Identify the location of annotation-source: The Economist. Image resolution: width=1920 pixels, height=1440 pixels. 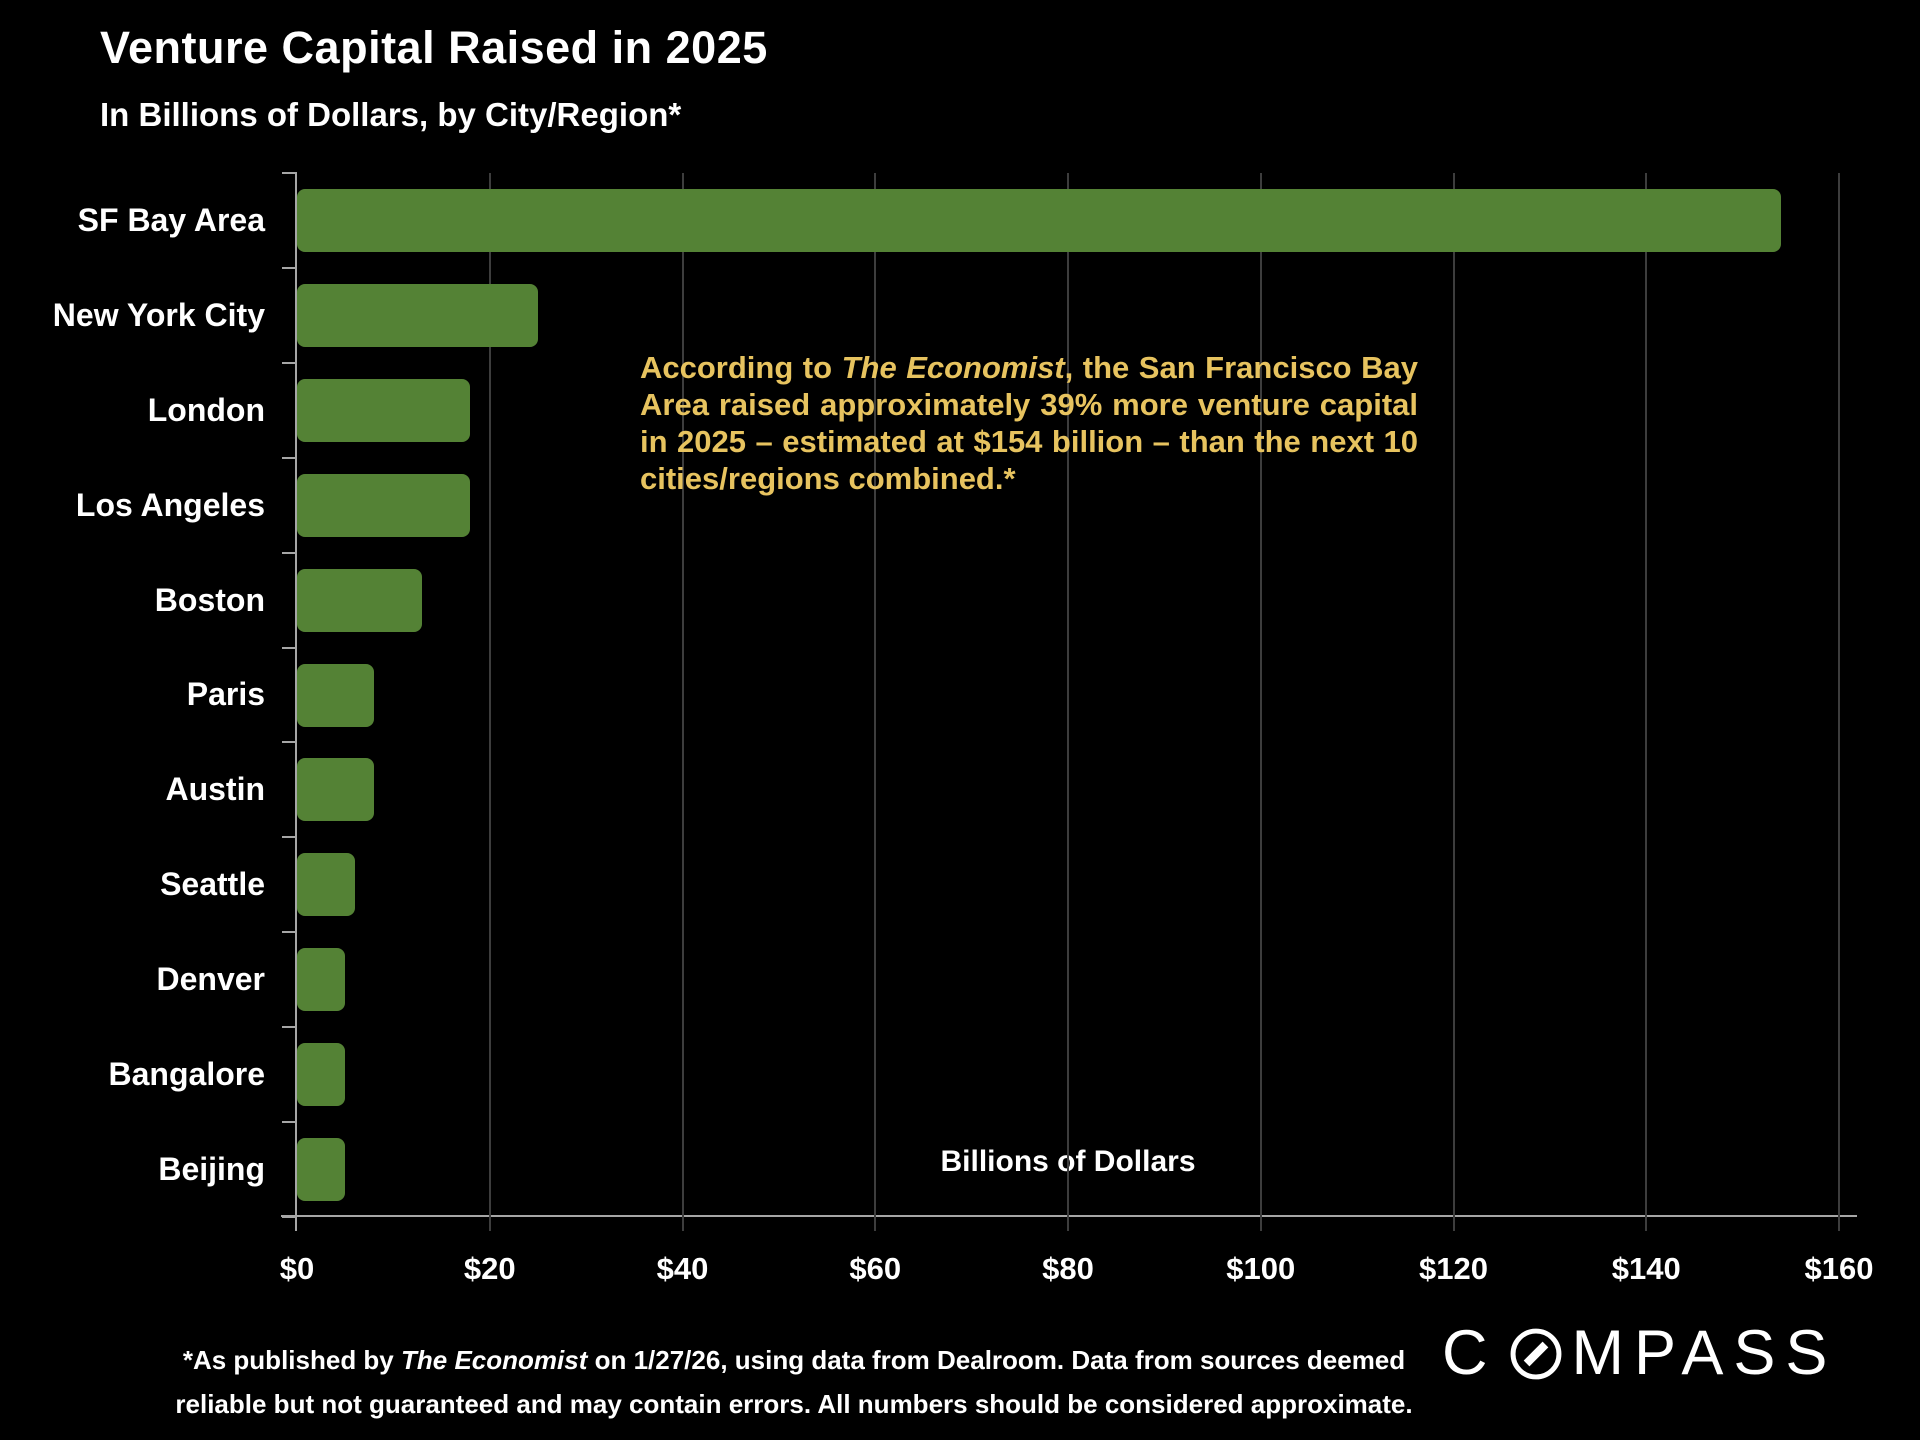
(953, 367).